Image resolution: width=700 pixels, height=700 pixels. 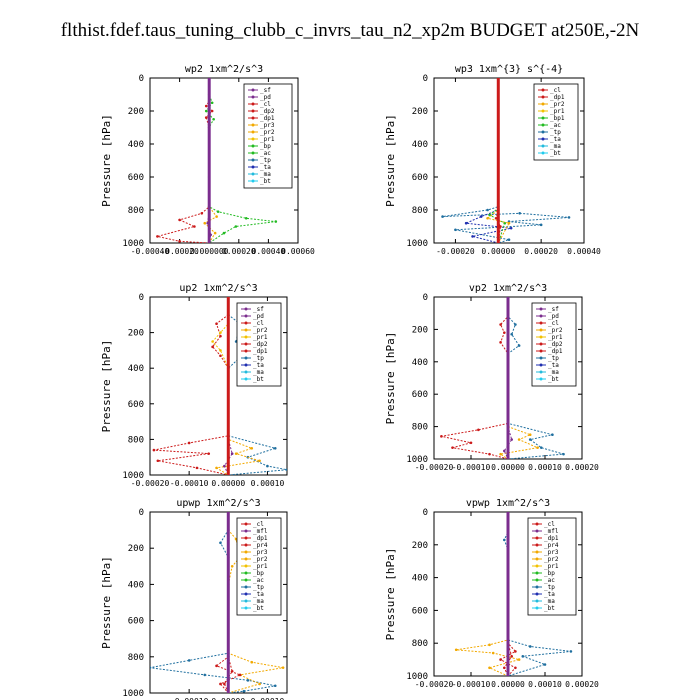 I want to click on y-tick-label: 200, so click(x=420, y=546).